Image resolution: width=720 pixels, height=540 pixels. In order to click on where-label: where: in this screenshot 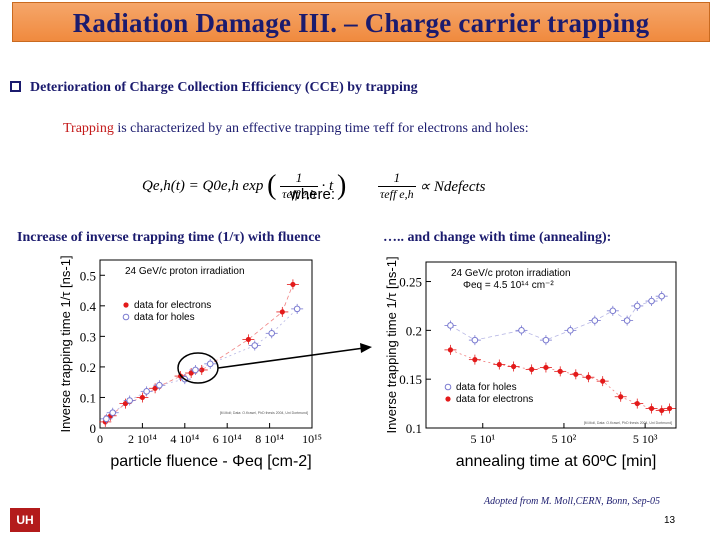, I will do `click(313, 194)`.